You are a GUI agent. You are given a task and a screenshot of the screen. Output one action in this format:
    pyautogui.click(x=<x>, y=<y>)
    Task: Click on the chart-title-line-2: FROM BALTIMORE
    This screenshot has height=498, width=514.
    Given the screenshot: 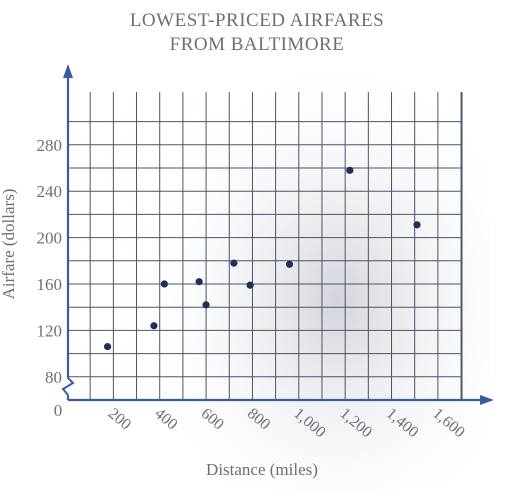 What is the action you would take?
    pyautogui.click(x=257, y=44)
    